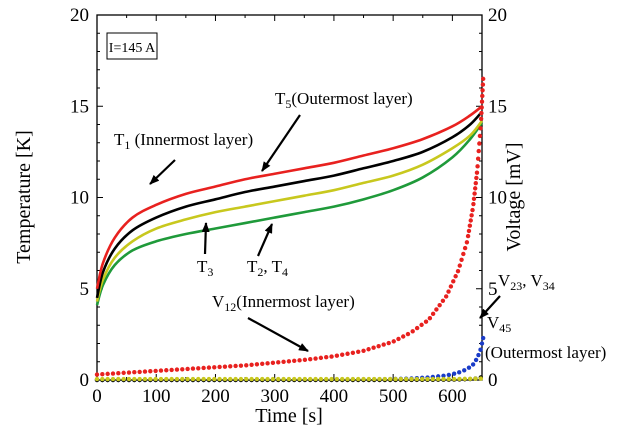 Image resolution: width=633 pixels, height=432 pixels. Describe the element at coordinates (514, 196) in the screenshot. I see `y-axis-title-right: Voltage [mV]` at that location.